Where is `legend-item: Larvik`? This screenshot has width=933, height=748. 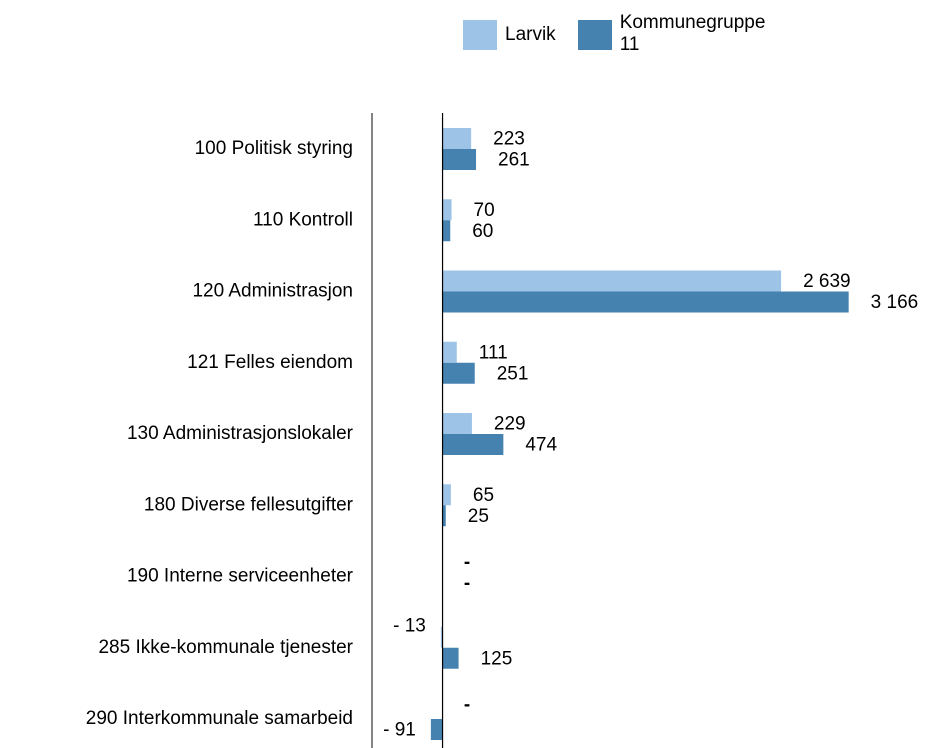 legend-item: Larvik is located at coordinates (509, 34).